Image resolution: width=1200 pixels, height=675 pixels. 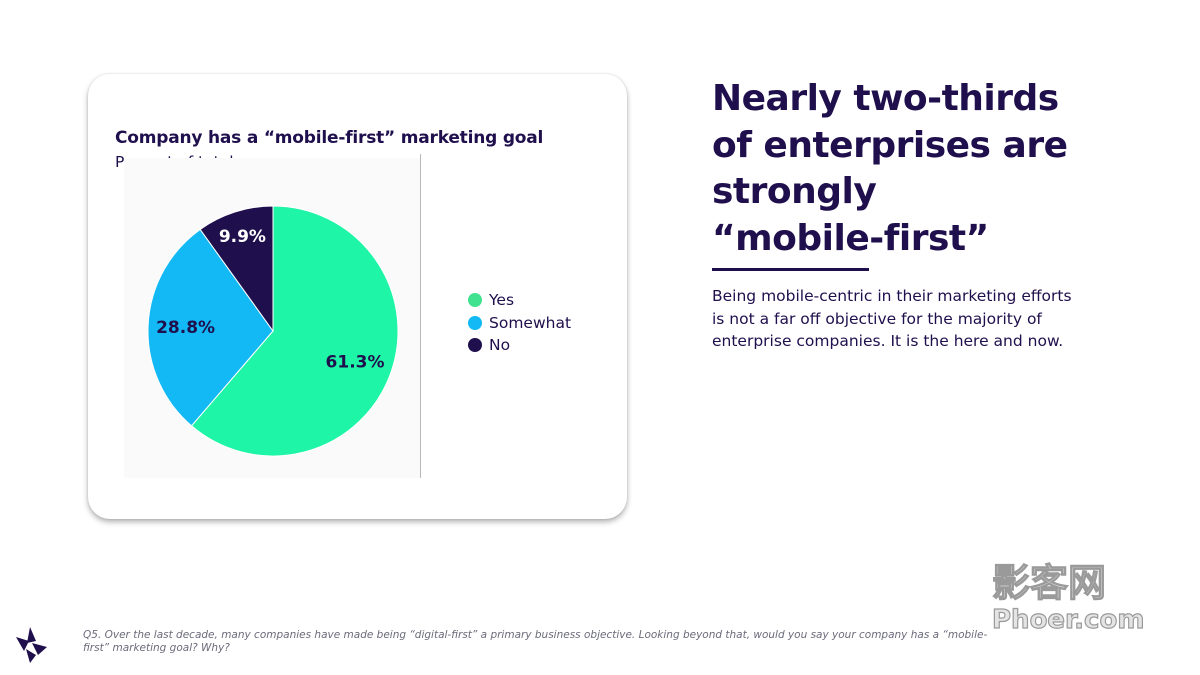 I want to click on legend-swatch-no, so click(x=475, y=345).